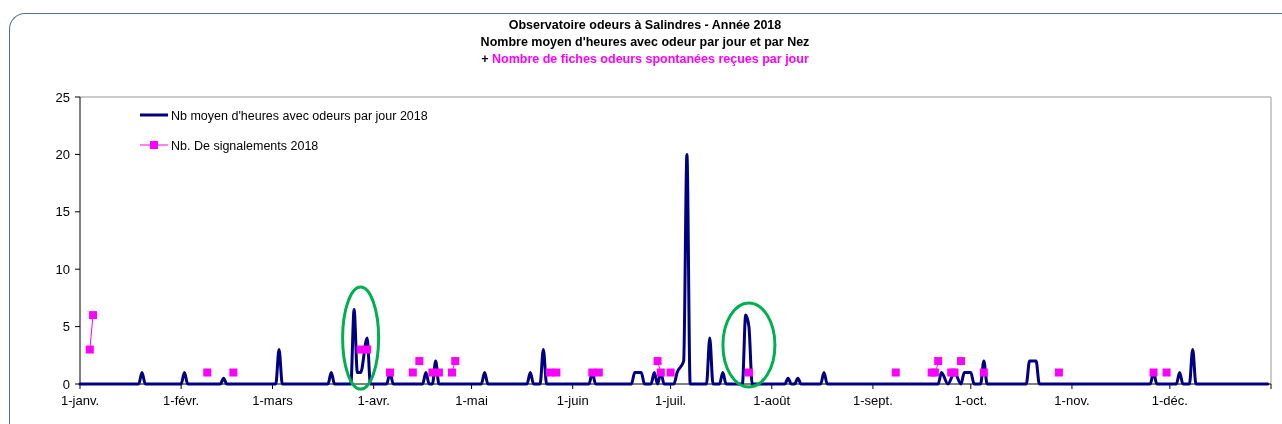  I want to click on y-tick-label: 25, so click(62, 97).